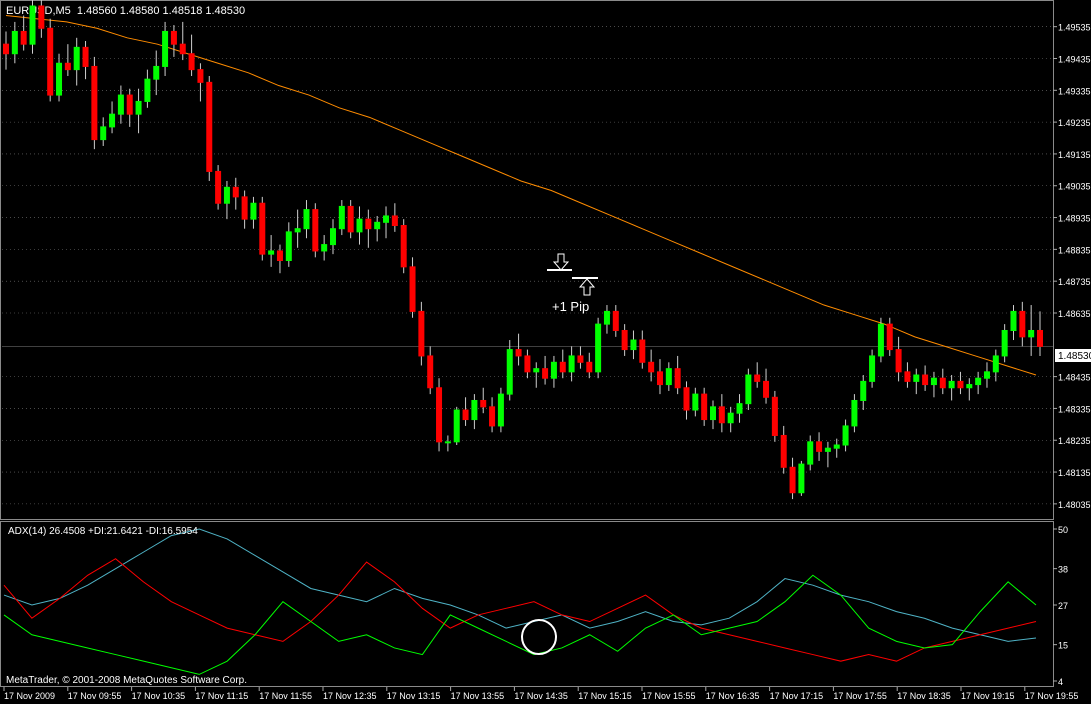 The width and height of the screenshot is (1091, 704). I want to click on price-tick-label: 1.48735, so click(1074, 282).